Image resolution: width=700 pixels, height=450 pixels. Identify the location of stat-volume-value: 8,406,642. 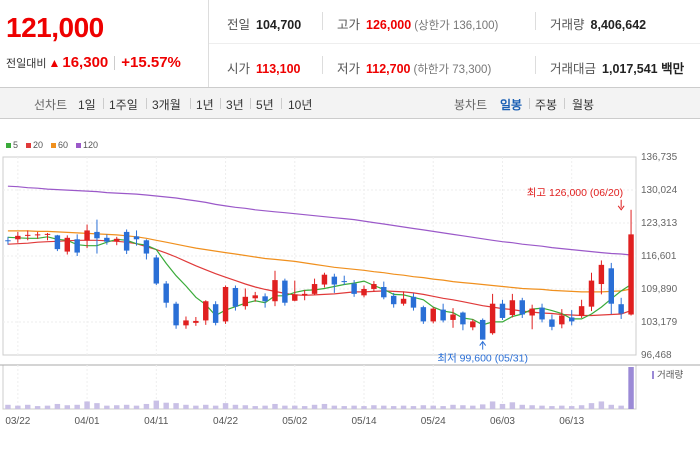
(618, 25).